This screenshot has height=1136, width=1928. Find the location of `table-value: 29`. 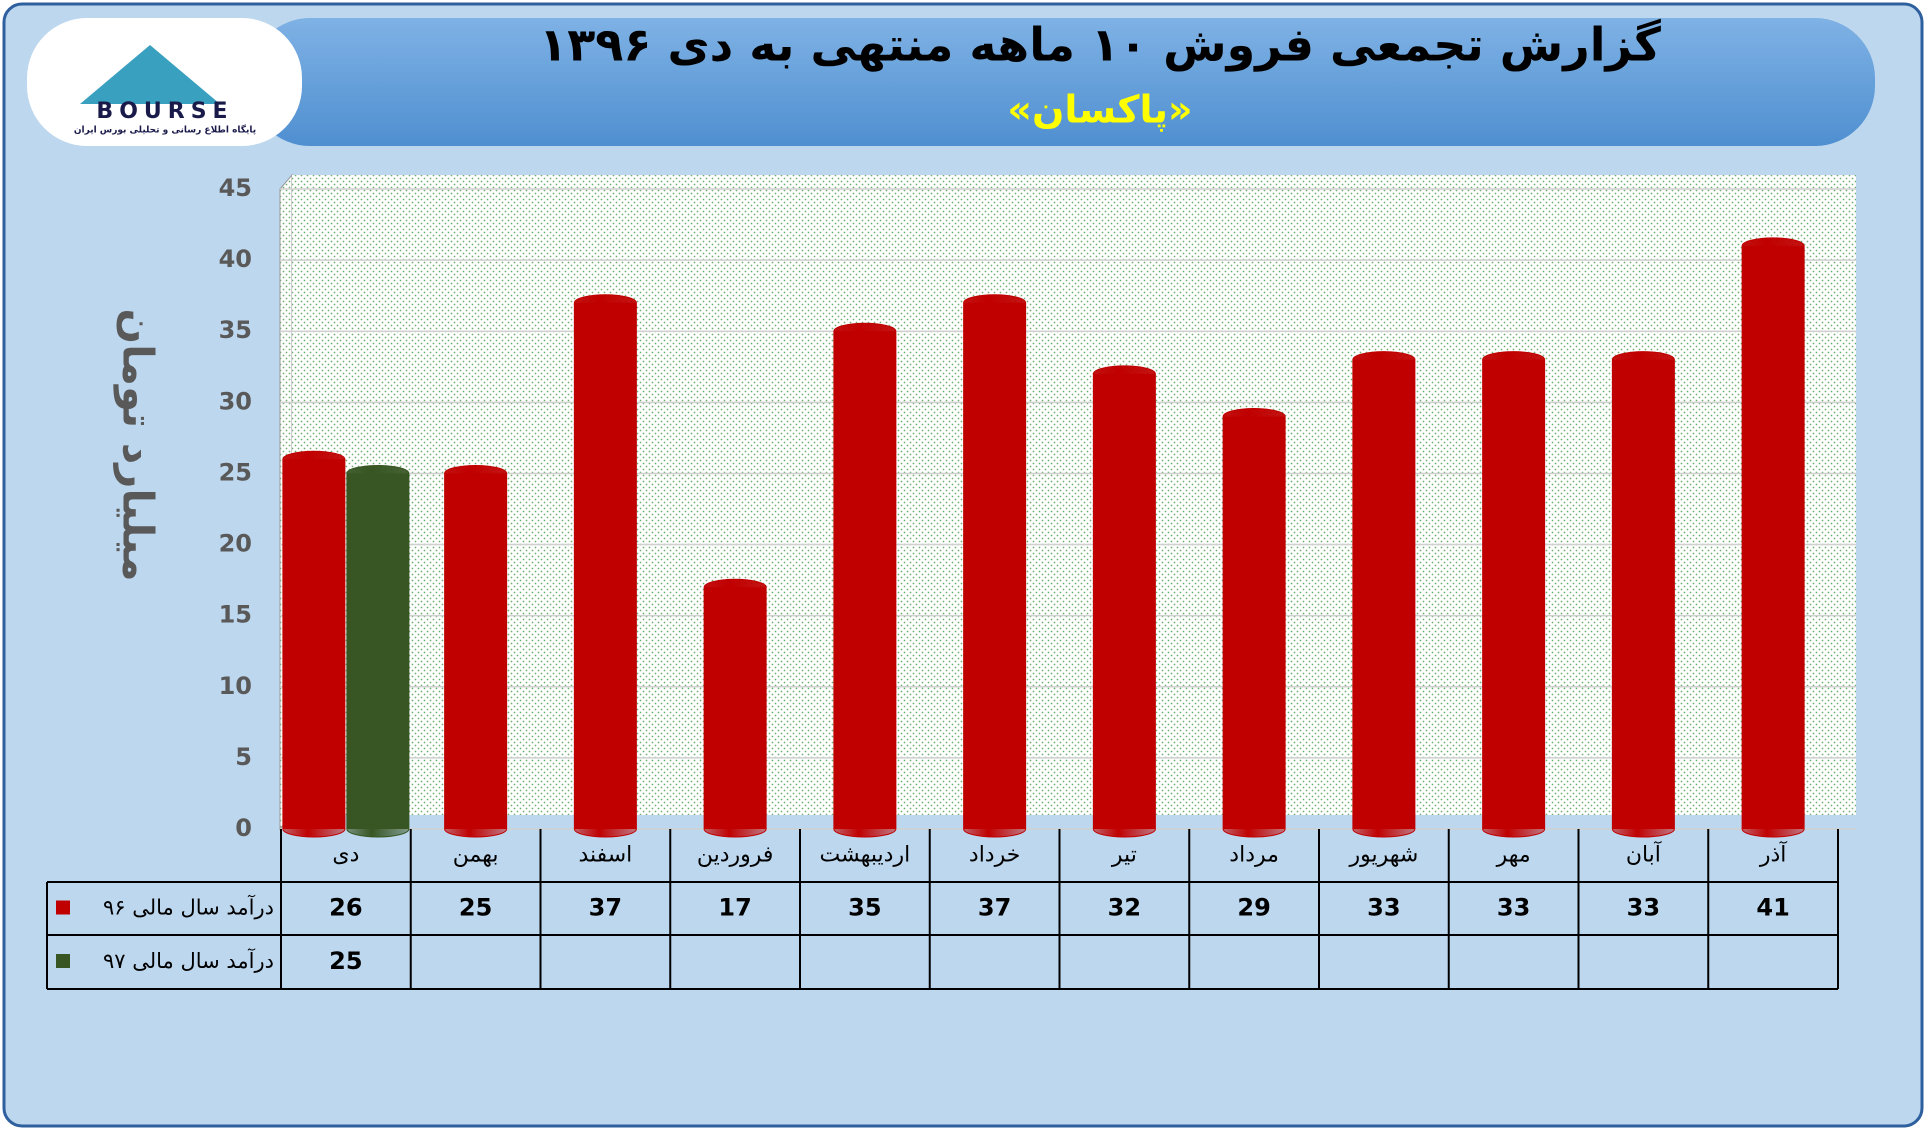

table-value: 29 is located at coordinates (1253, 908).